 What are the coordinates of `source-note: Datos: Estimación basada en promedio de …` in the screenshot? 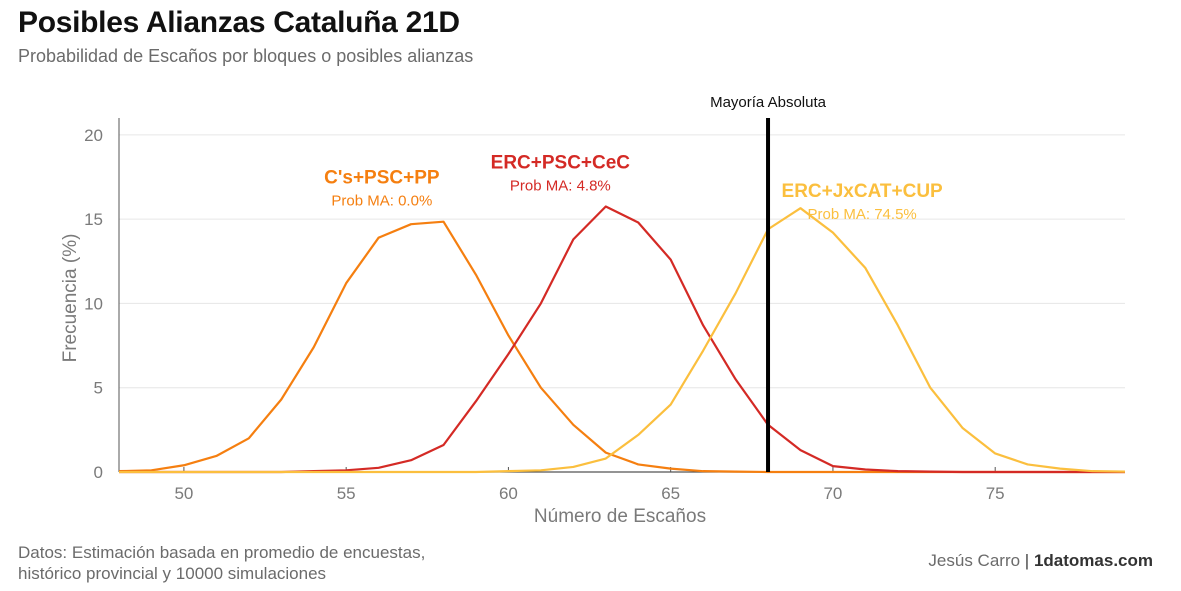 It's located at (221, 563).